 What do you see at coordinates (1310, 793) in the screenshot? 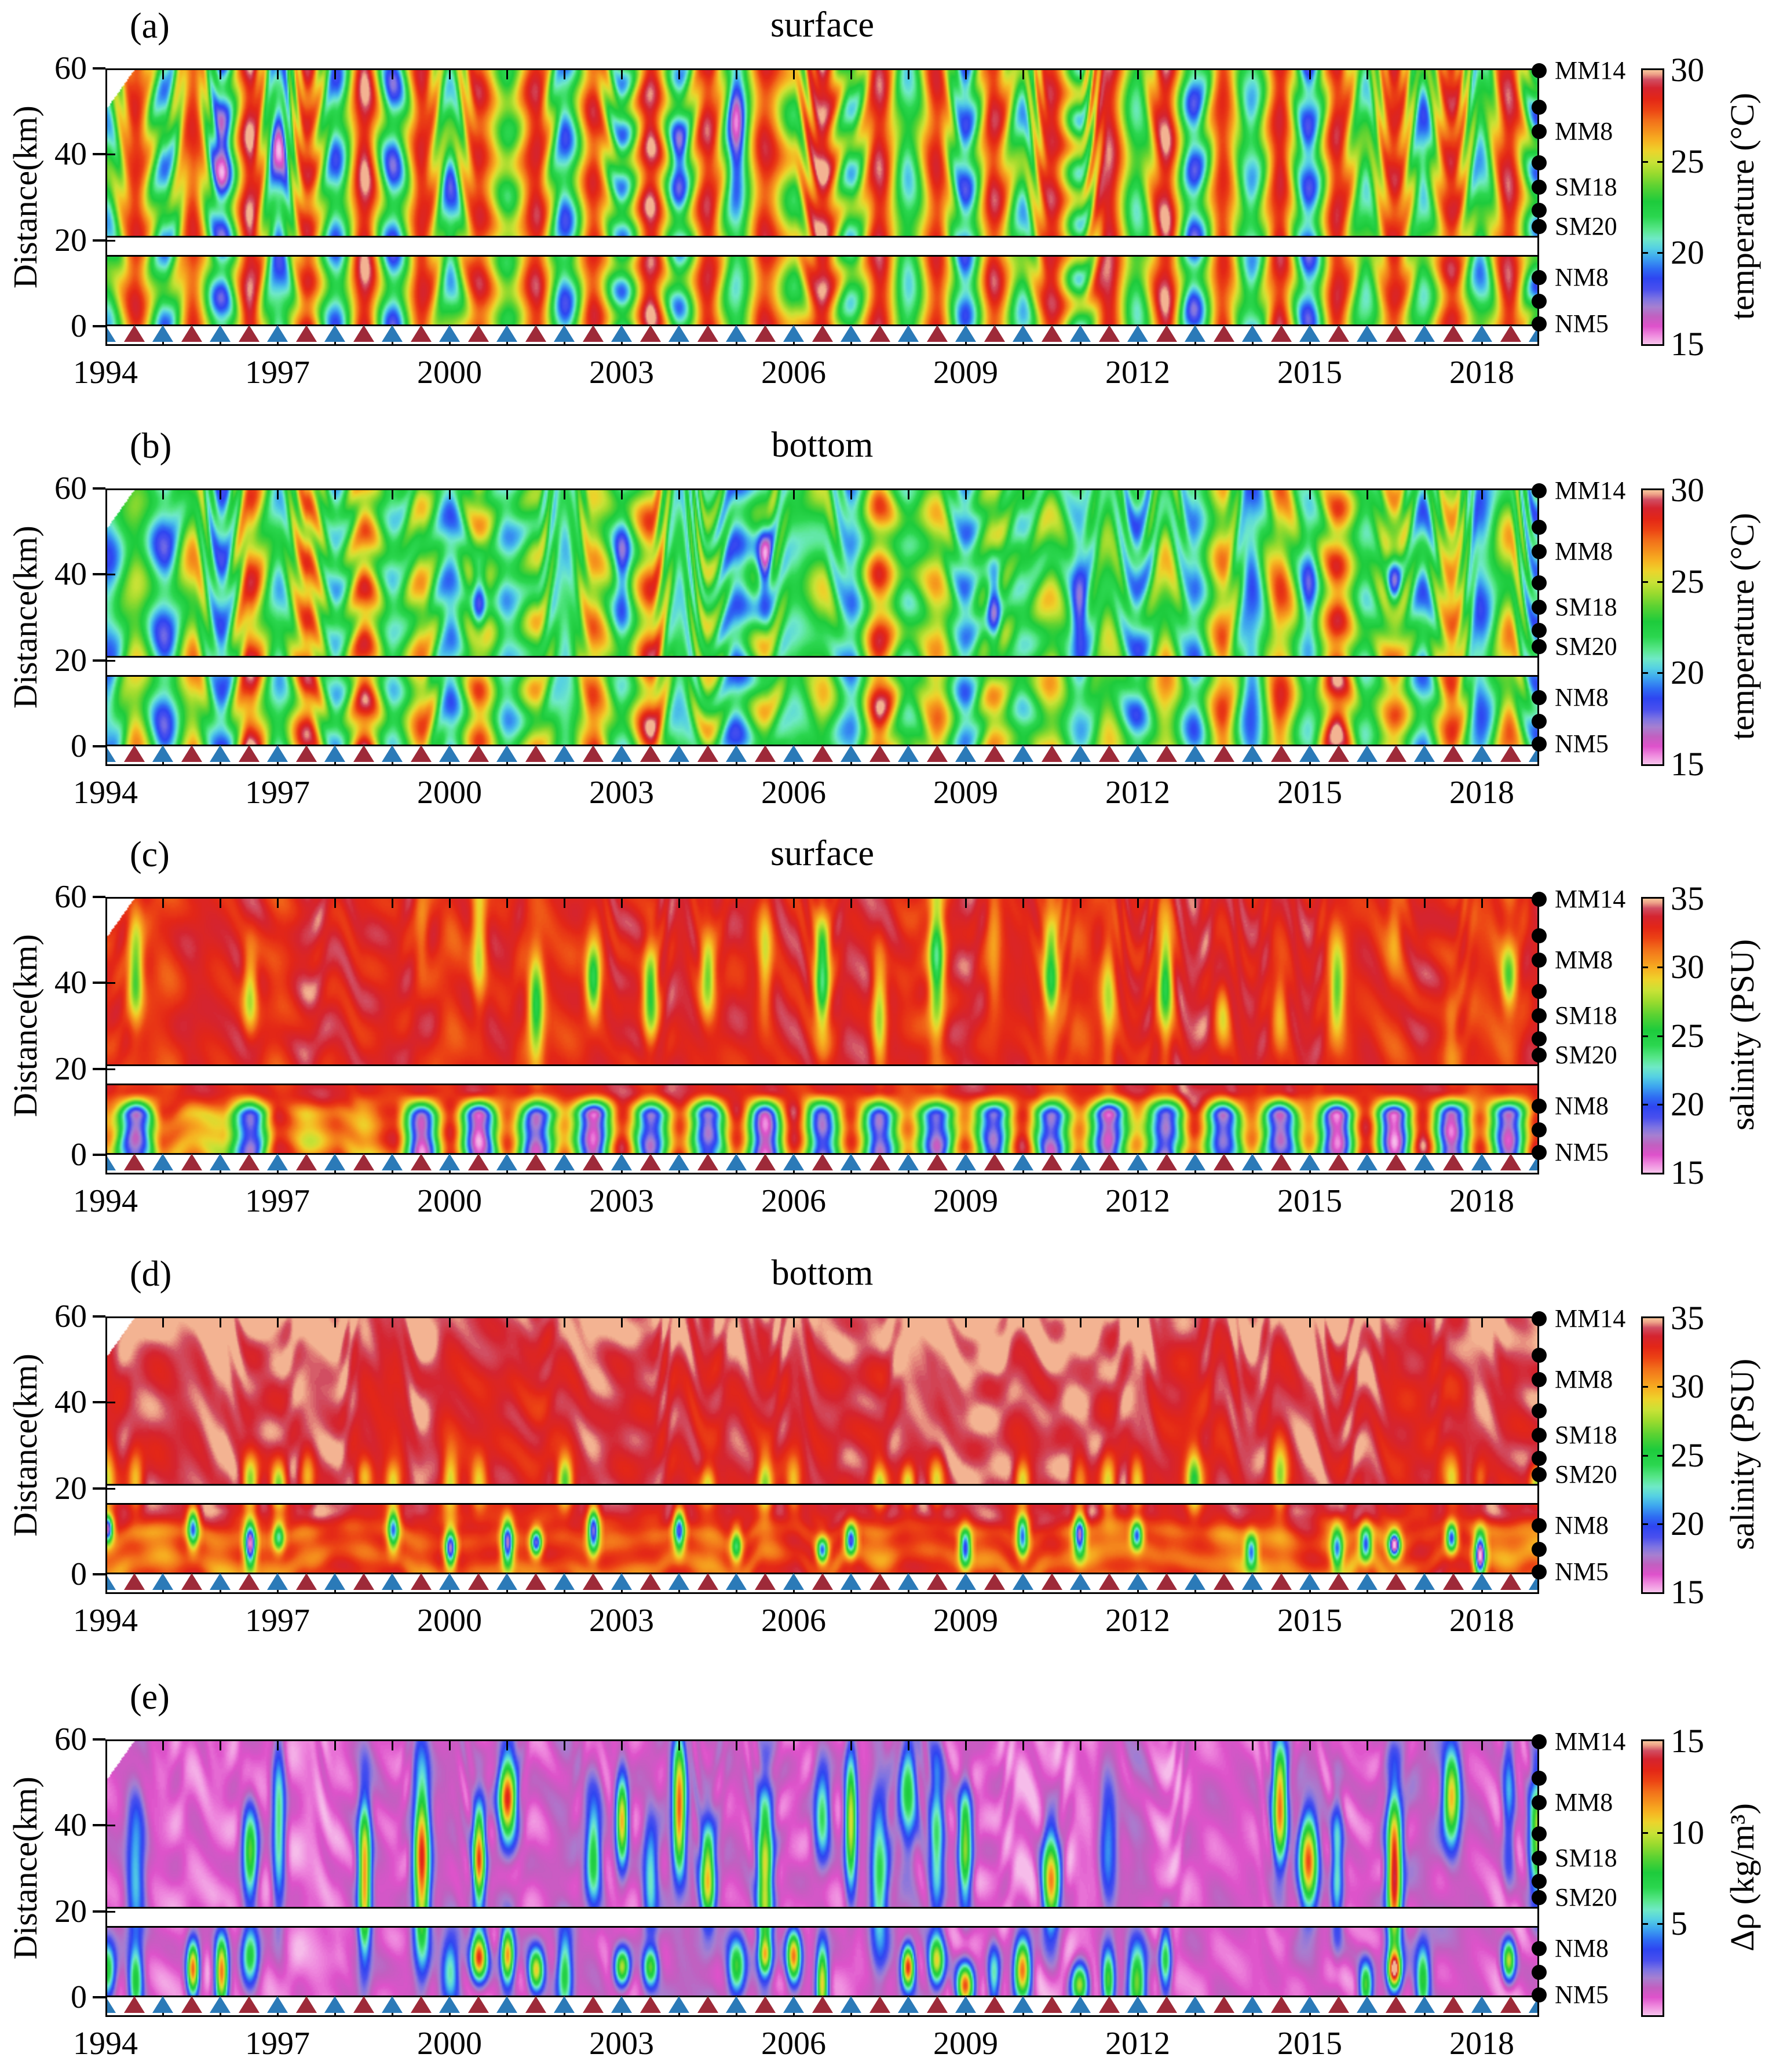
I see `x-axis-tick-label: 2015` at bounding box center [1310, 793].